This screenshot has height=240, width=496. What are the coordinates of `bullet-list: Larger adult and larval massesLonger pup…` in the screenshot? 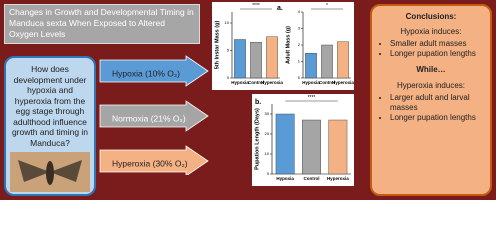 It's located at (440, 108).